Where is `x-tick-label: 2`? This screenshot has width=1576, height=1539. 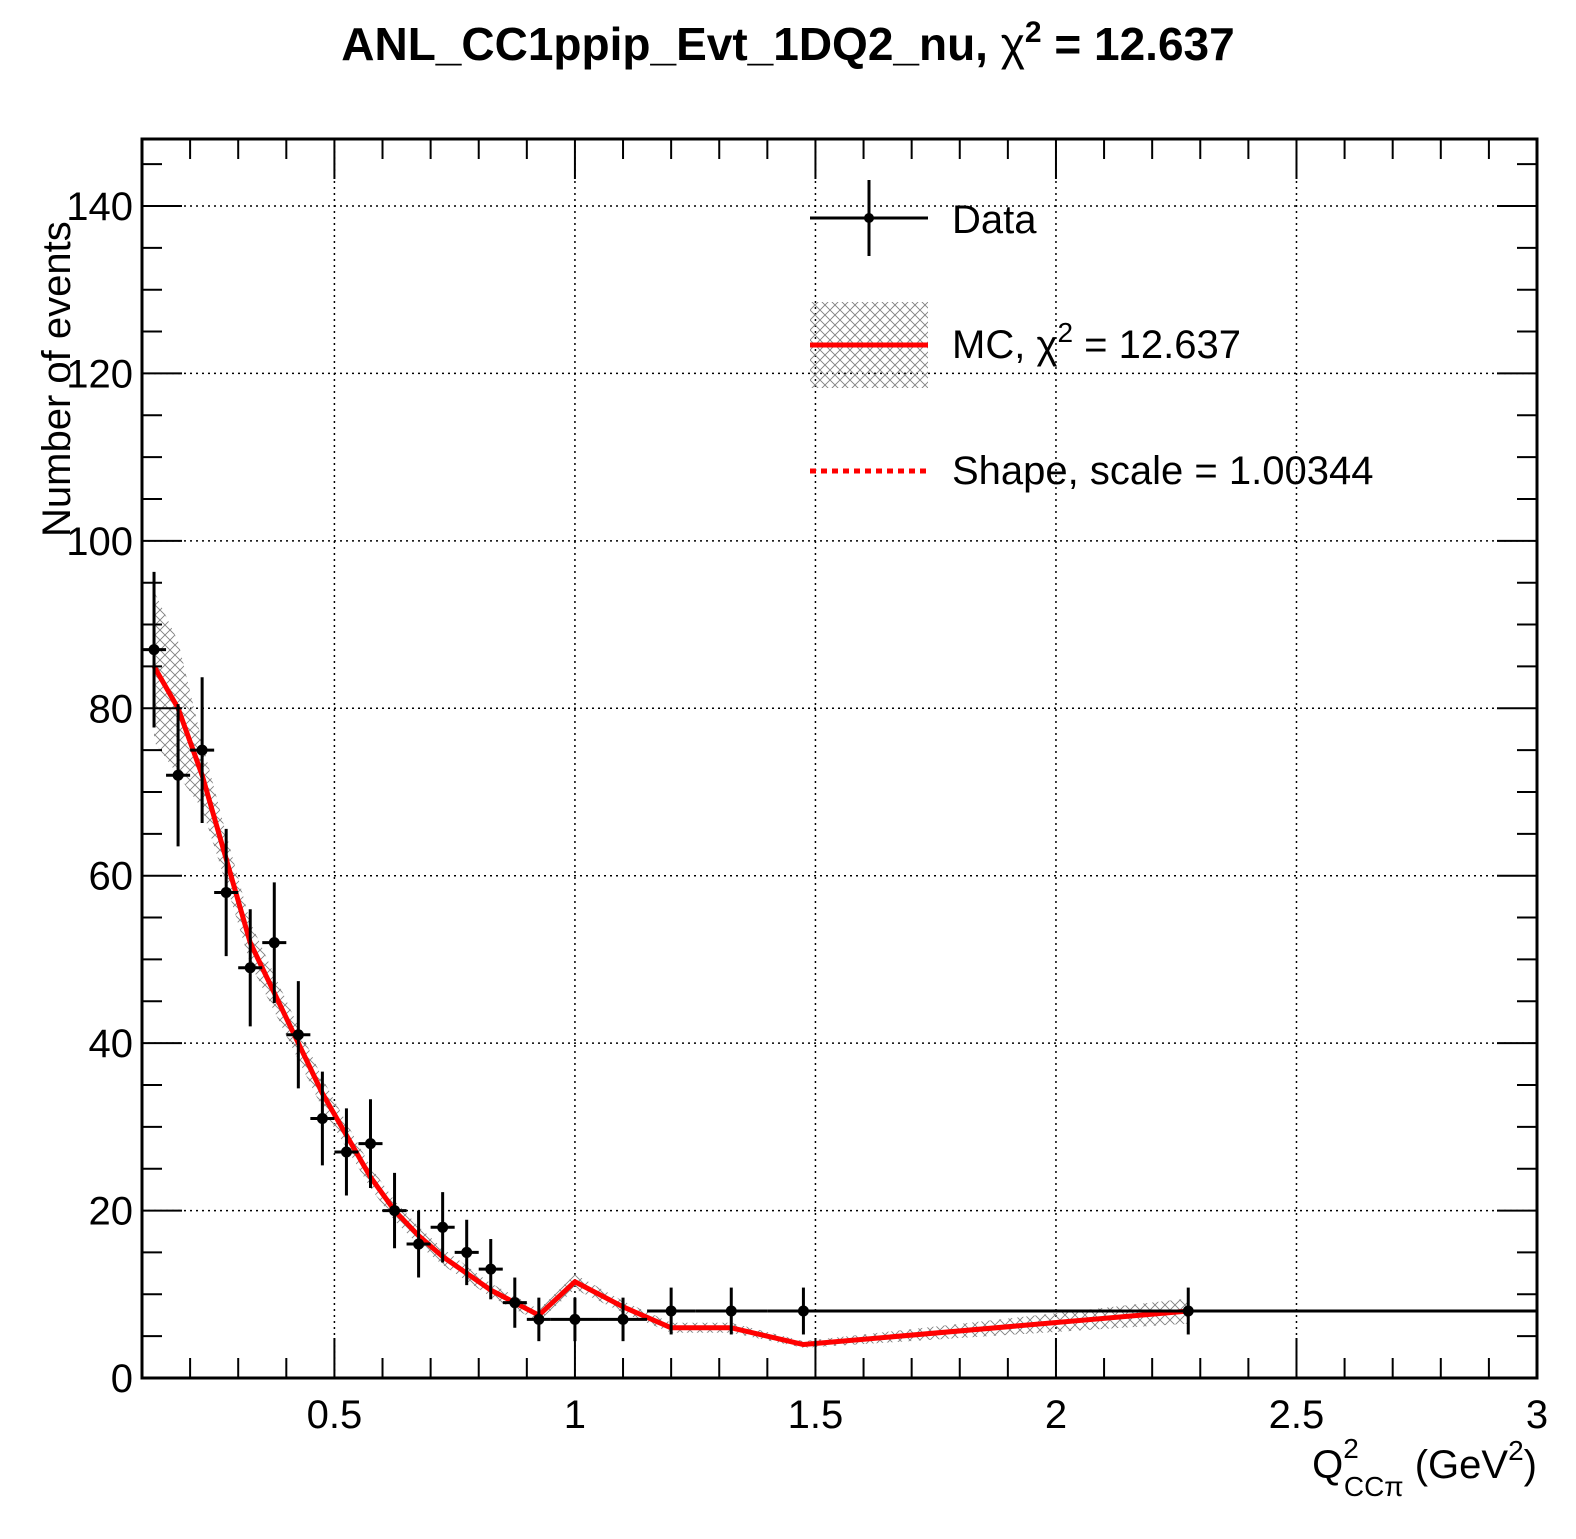
x-tick-label: 2 is located at coordinates (1056, 1415).